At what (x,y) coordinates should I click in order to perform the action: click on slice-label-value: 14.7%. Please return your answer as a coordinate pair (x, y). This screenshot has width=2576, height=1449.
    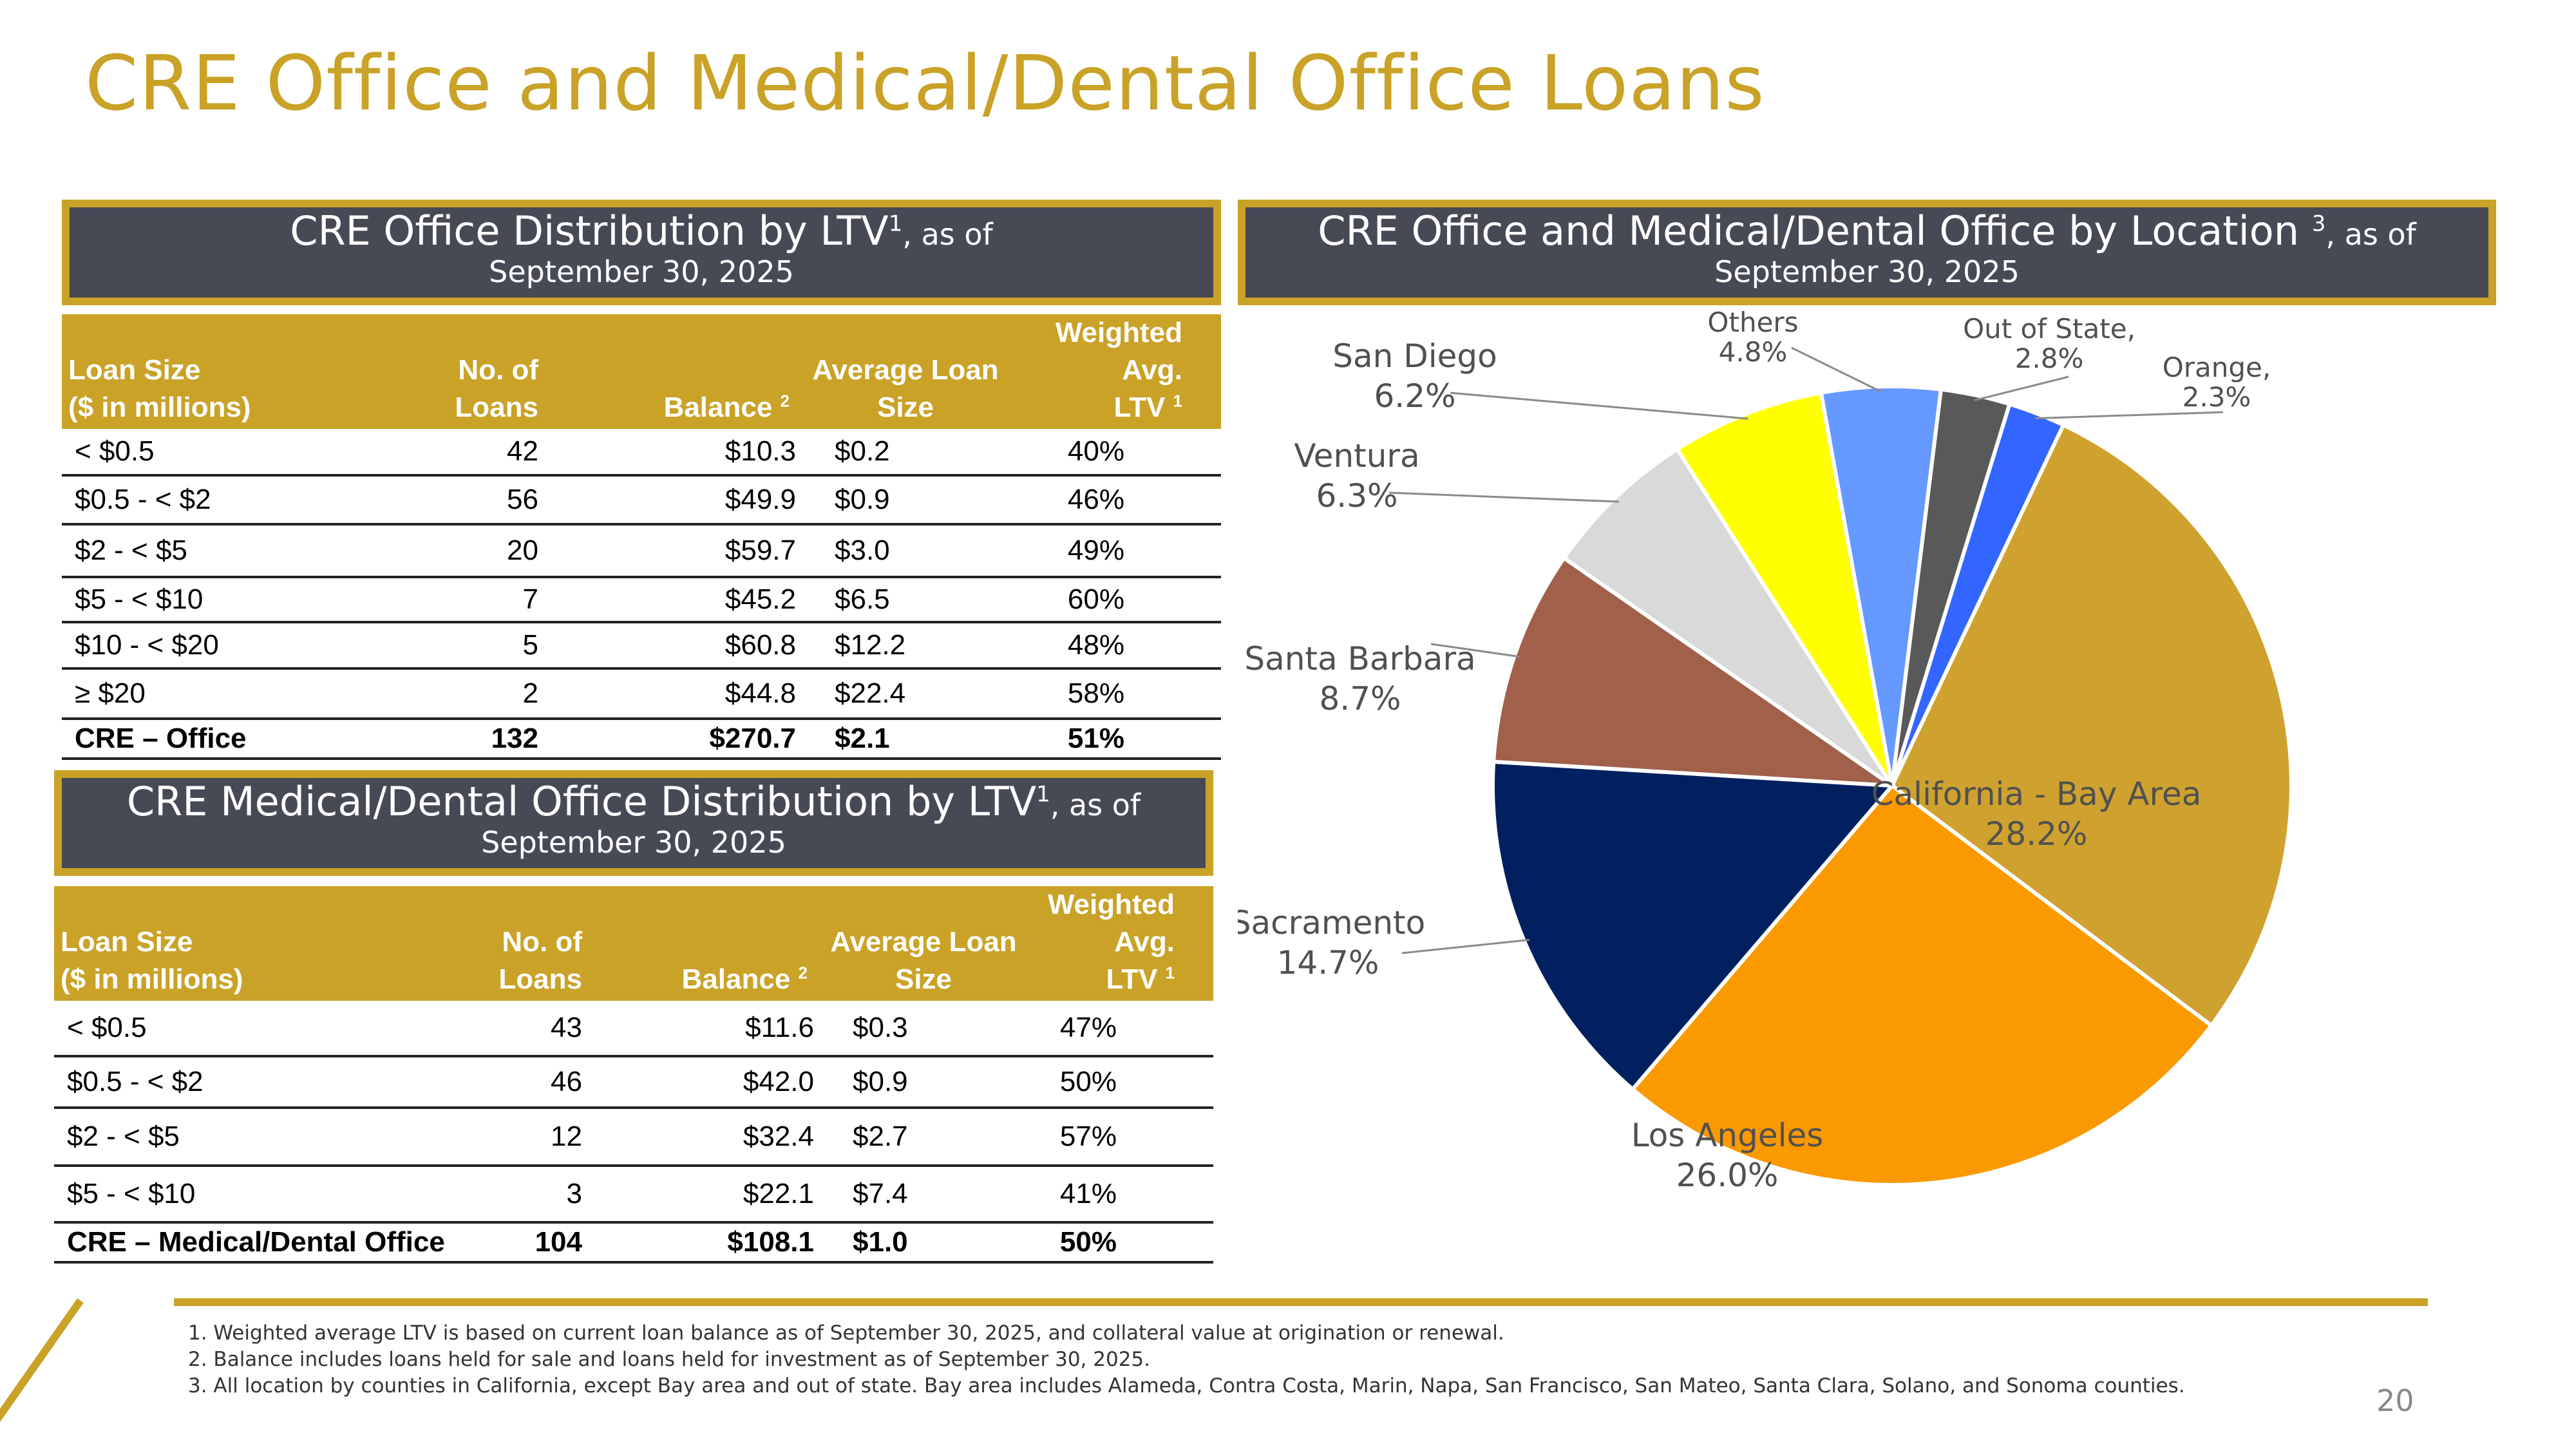
    Looking at the image, I should click on (1328, 963).